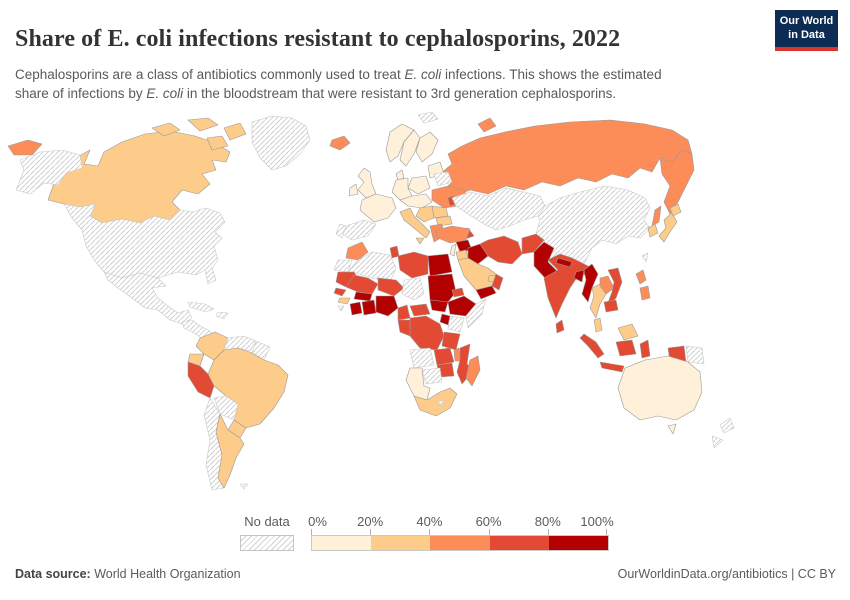 The height and width of the screenshot is (600, 850). Describe the element at coordinates (440, 212) in the screenshot. I see `country-romania` at that location.